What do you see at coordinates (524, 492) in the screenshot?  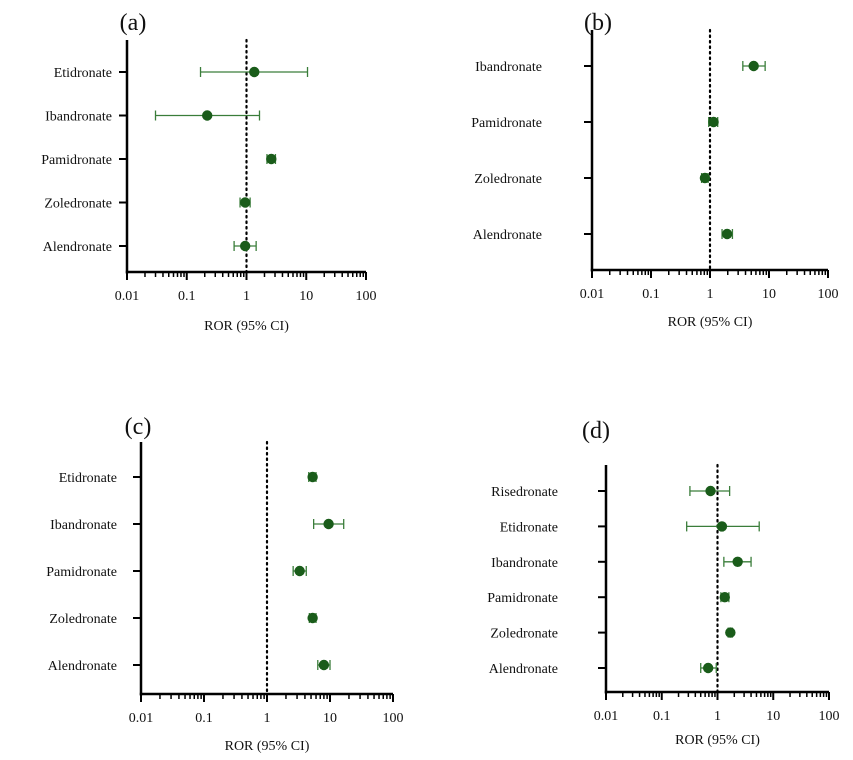 I see `category-label: Risedronate` at bounding box center [524, 492].